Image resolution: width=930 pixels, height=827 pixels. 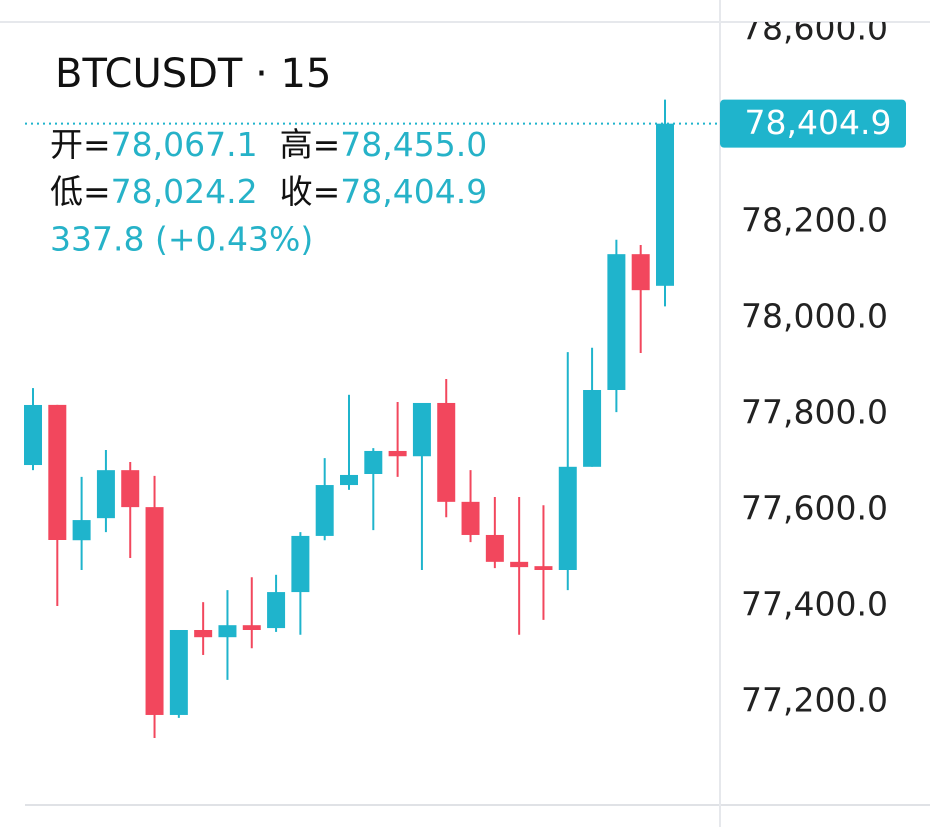 What do you see at coordinates (181, 239) in the screenshot?
I see `change: 337.8 (+0.43%)` at bounding box center [181, 239].